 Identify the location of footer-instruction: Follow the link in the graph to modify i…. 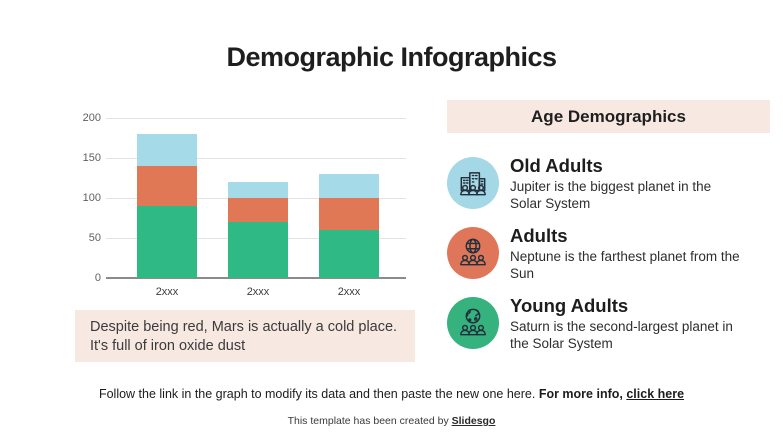
(391, 394).